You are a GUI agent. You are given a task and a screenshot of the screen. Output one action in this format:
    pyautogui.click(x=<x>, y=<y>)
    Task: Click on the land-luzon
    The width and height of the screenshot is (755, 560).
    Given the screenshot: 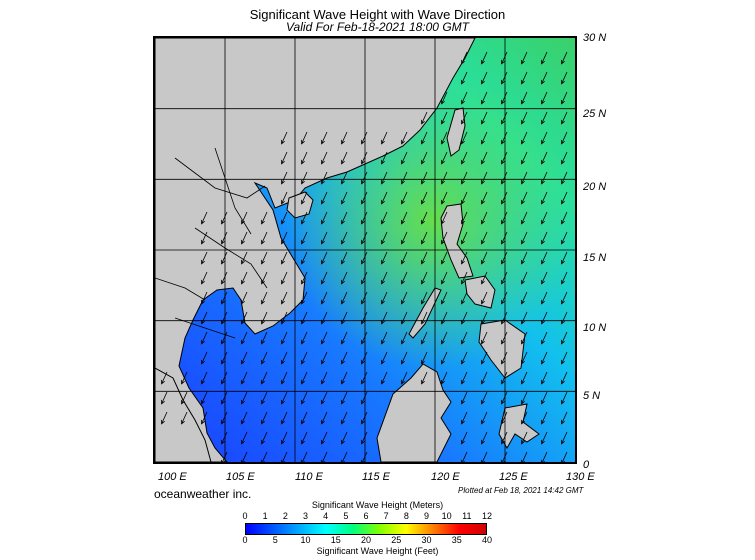 What is the action you would take?
    pyautogui.click(x=457, y=241)
    